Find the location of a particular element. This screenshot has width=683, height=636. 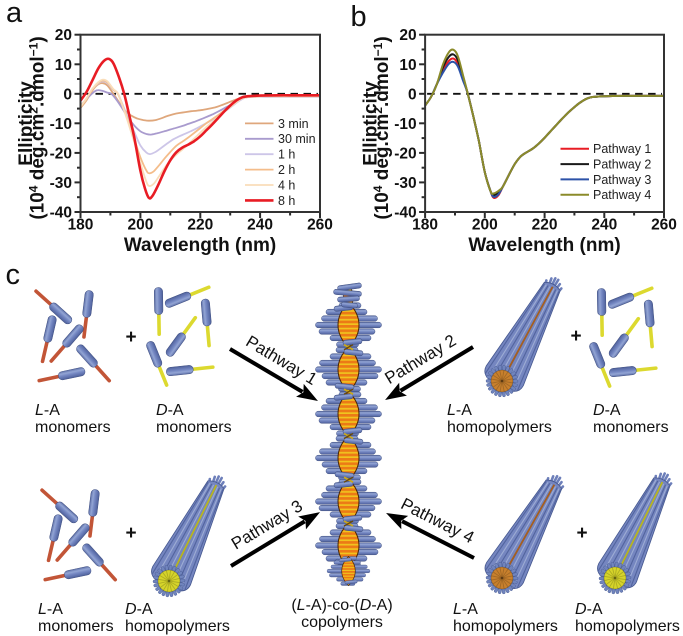

svg-text: Pathway 2 is located at coordinates (622, 165).